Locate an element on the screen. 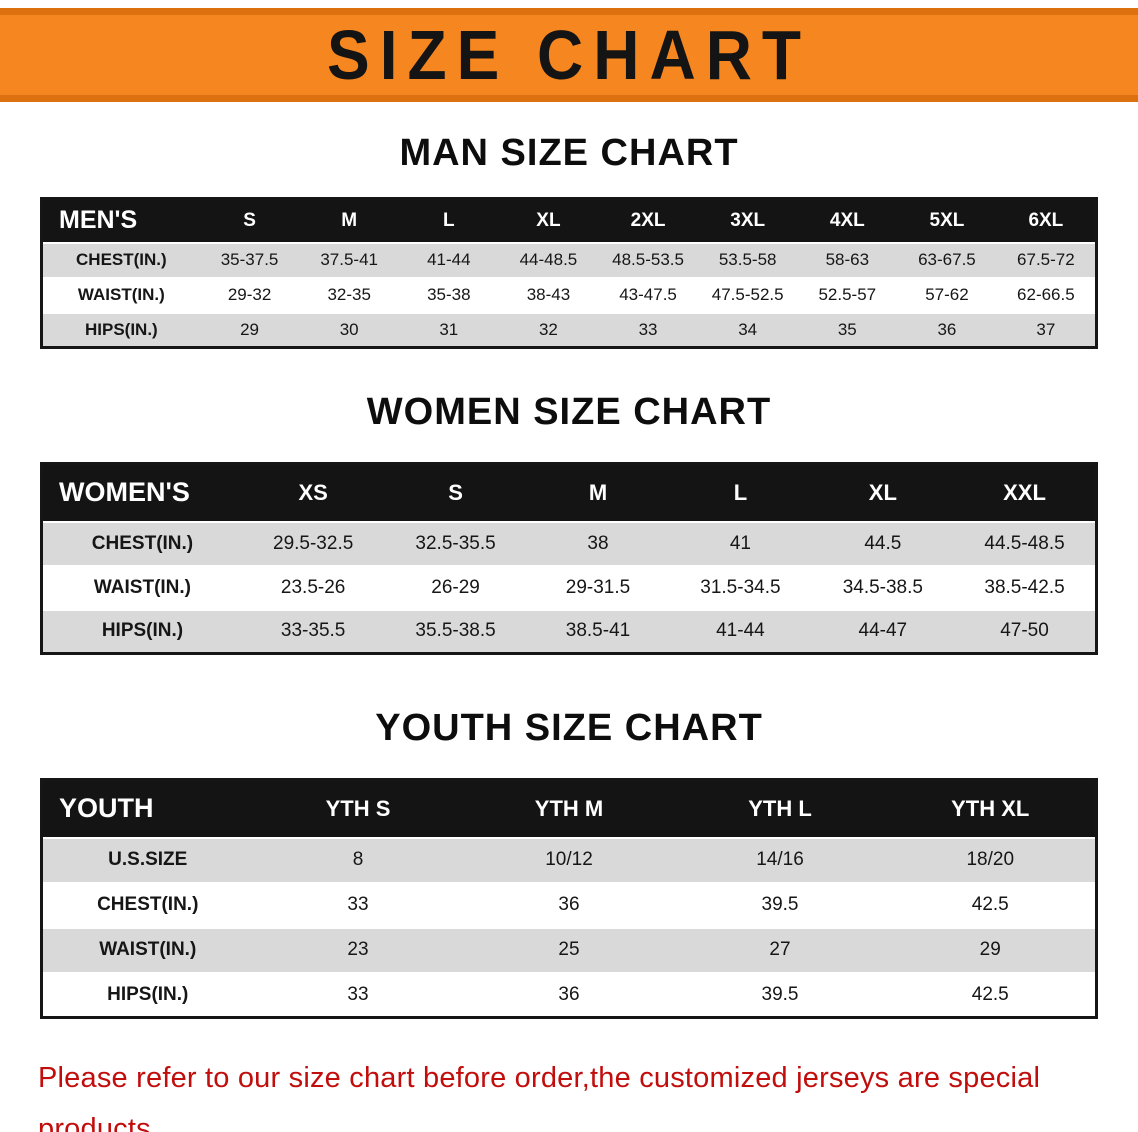 The width and height of the screenshot is (1138, 1132). measurement-value: 8 is located at coordinates (358, 860).